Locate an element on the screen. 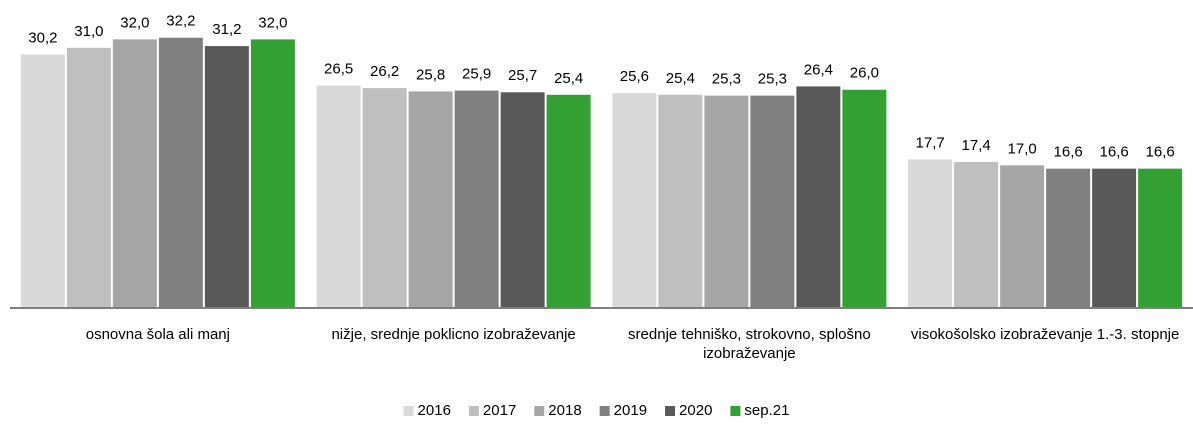  legend-label: 2016 is located at coordinates (434, 410).